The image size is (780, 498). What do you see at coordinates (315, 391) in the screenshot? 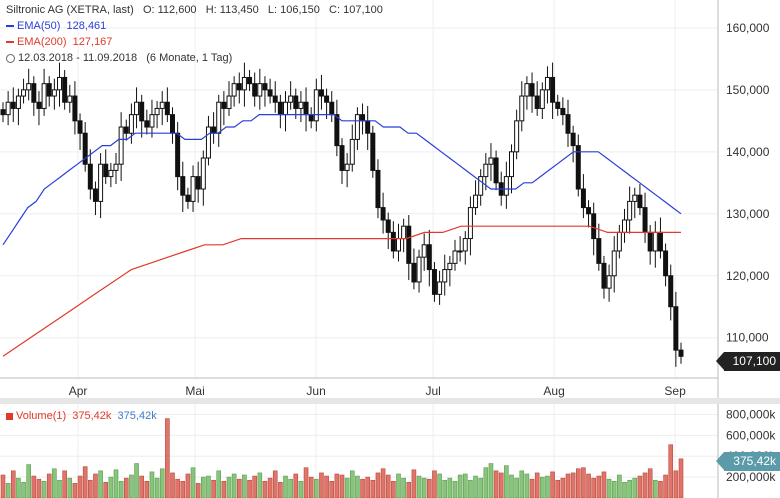
I see `time-tick-label: Jun` at bounding box center [315, 391].